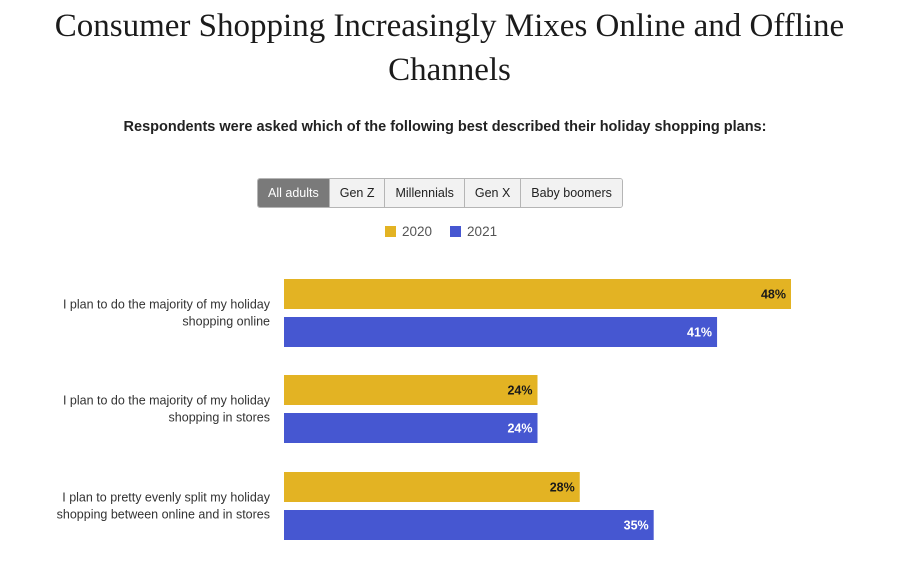 This screenshot has width=899, height=569. I want to click on tab-millennials: Millennials, so click(424, 193).